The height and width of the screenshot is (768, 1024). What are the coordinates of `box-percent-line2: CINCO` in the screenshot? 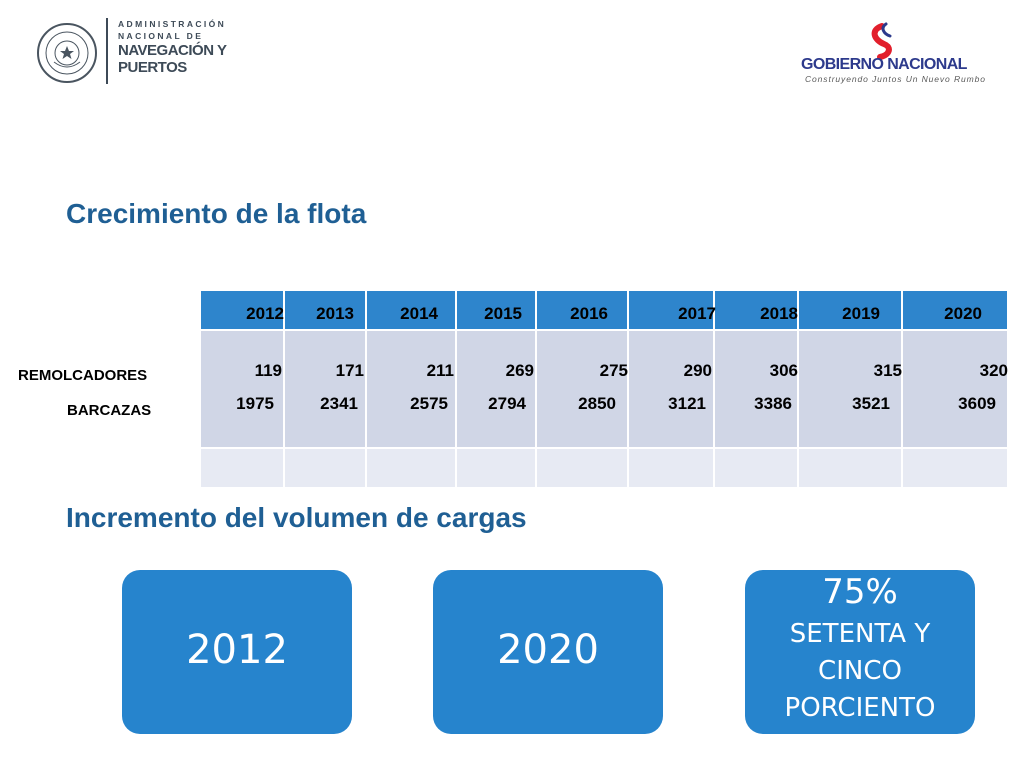 It's located at (860, 671).